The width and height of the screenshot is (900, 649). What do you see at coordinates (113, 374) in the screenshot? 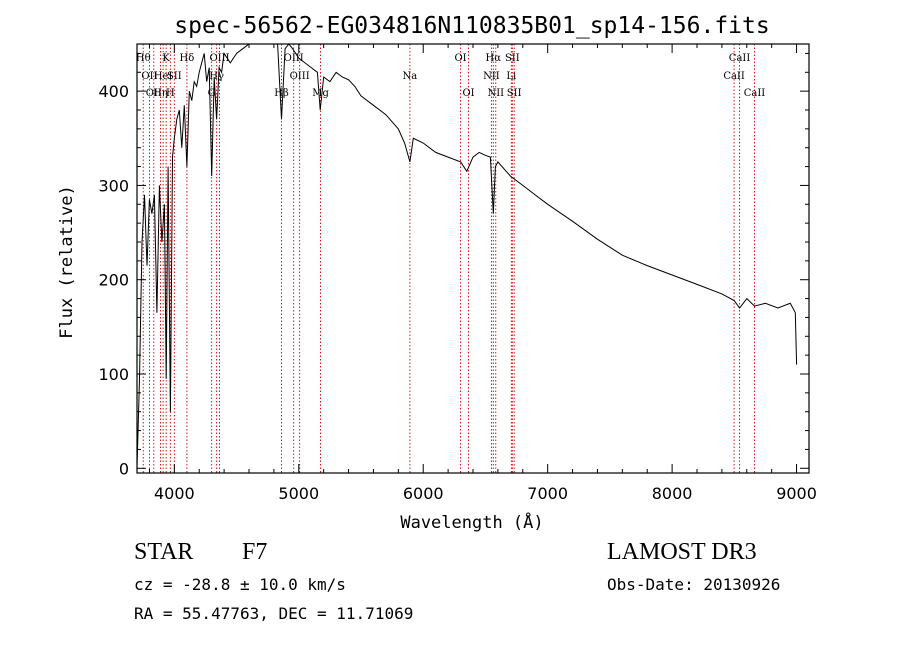
I see `y-tick-label: 100` at bounding box center [113, 374].